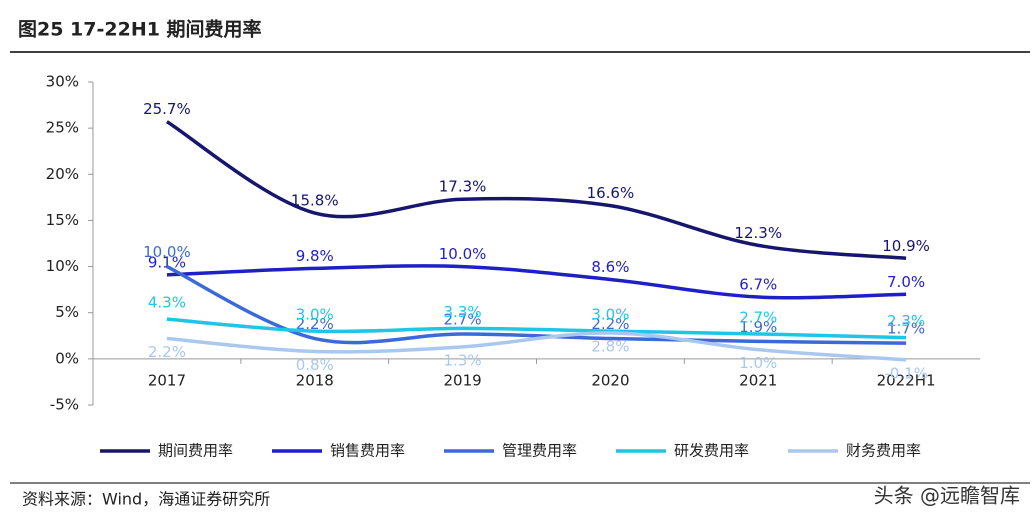  I want to click on data-label: 4.3%, so click(167, 303).